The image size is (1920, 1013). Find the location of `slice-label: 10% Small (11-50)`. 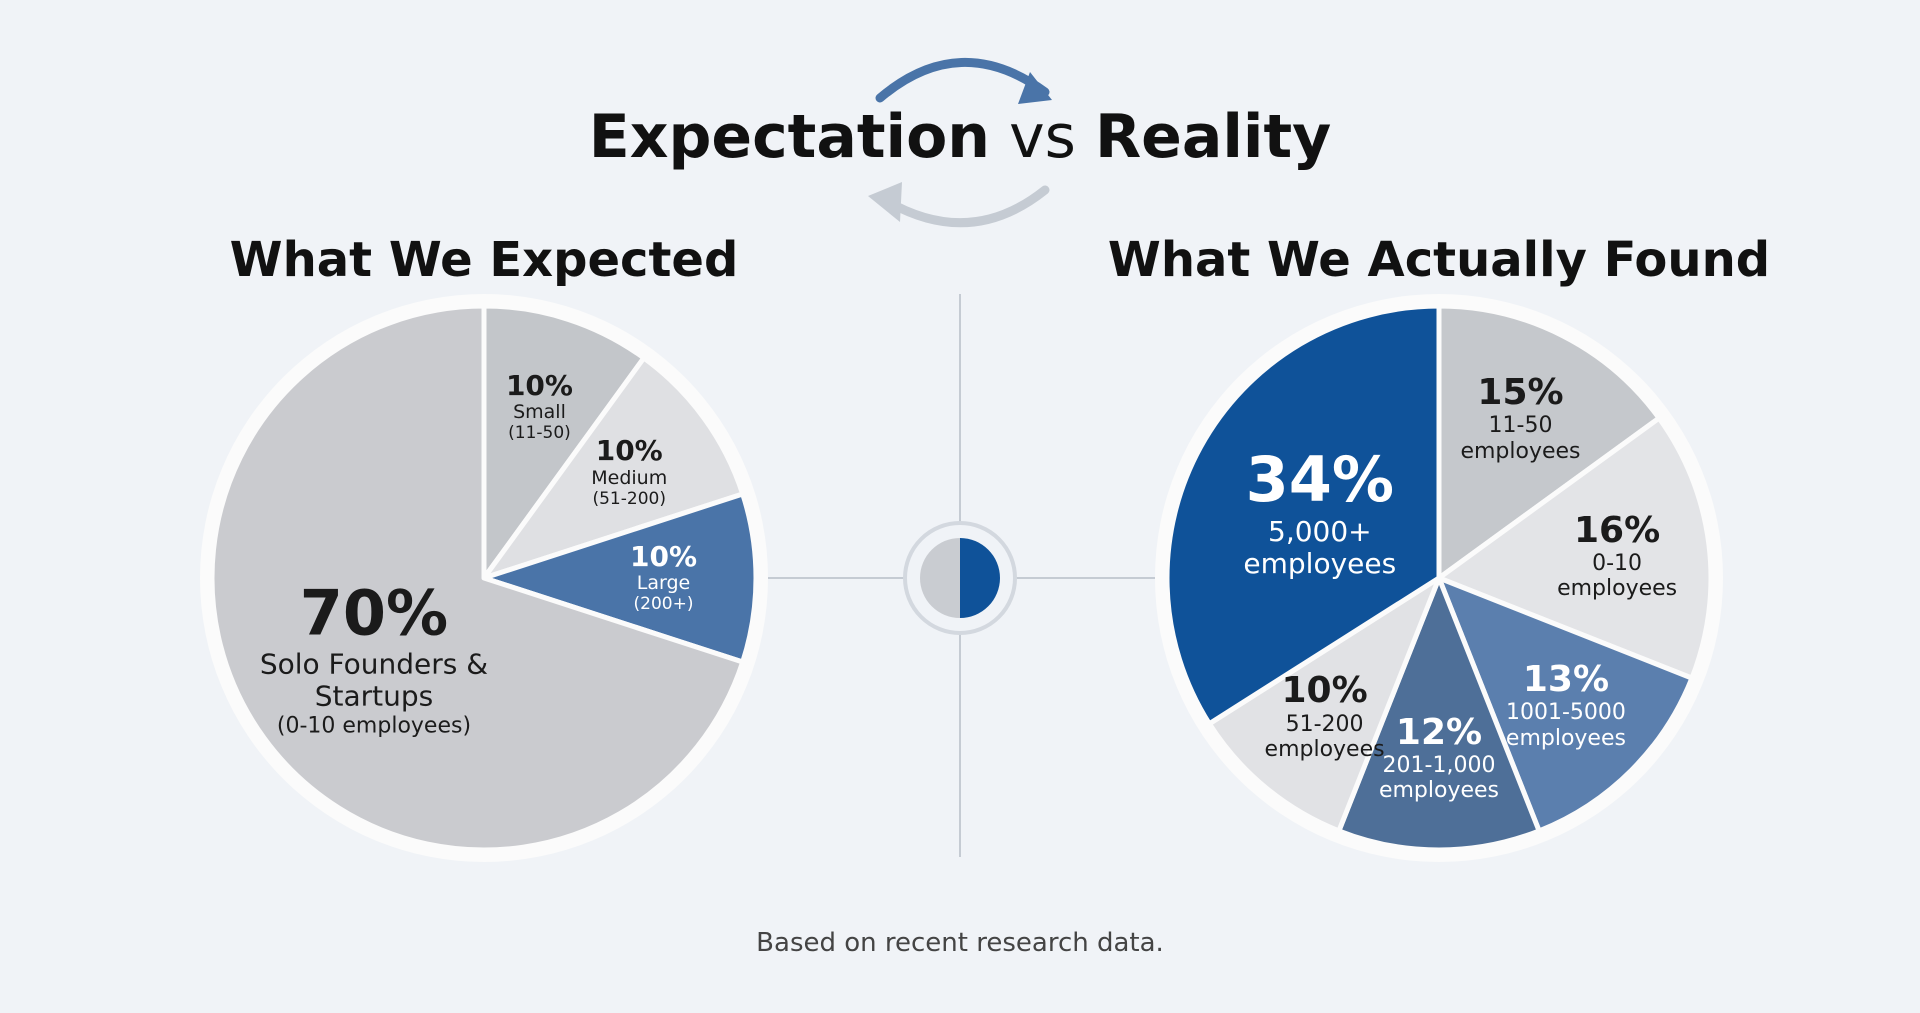

slice-label: 10% Small (11-50) is located at coordinates (539, 407).